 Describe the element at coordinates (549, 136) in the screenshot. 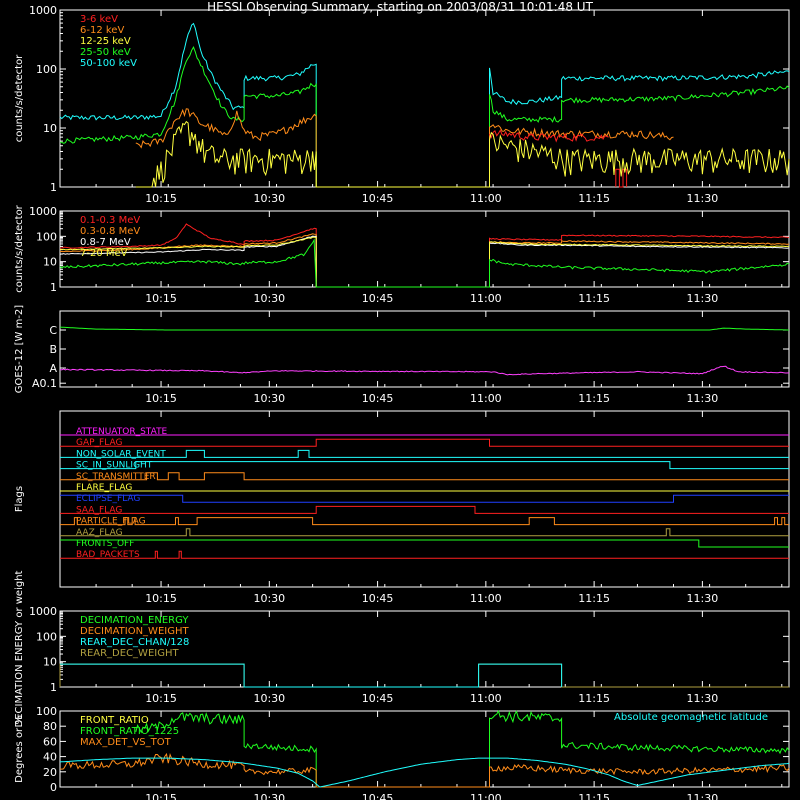

I see `series-line-3-6-kev` at that location.